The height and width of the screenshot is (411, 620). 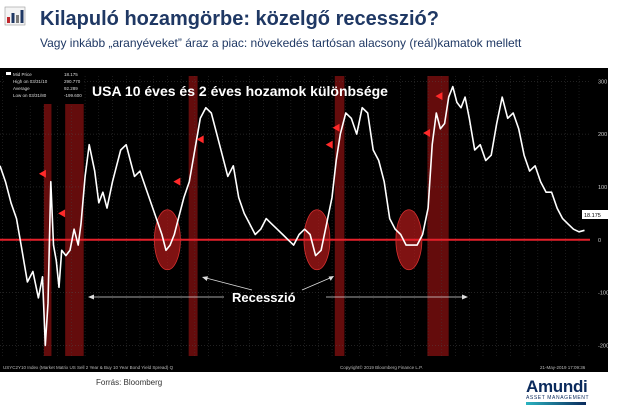 What do you see at coordinates (557, 386) in the screenshot?
I see `logo-name: Amundi` at bounding box center [557, 386].